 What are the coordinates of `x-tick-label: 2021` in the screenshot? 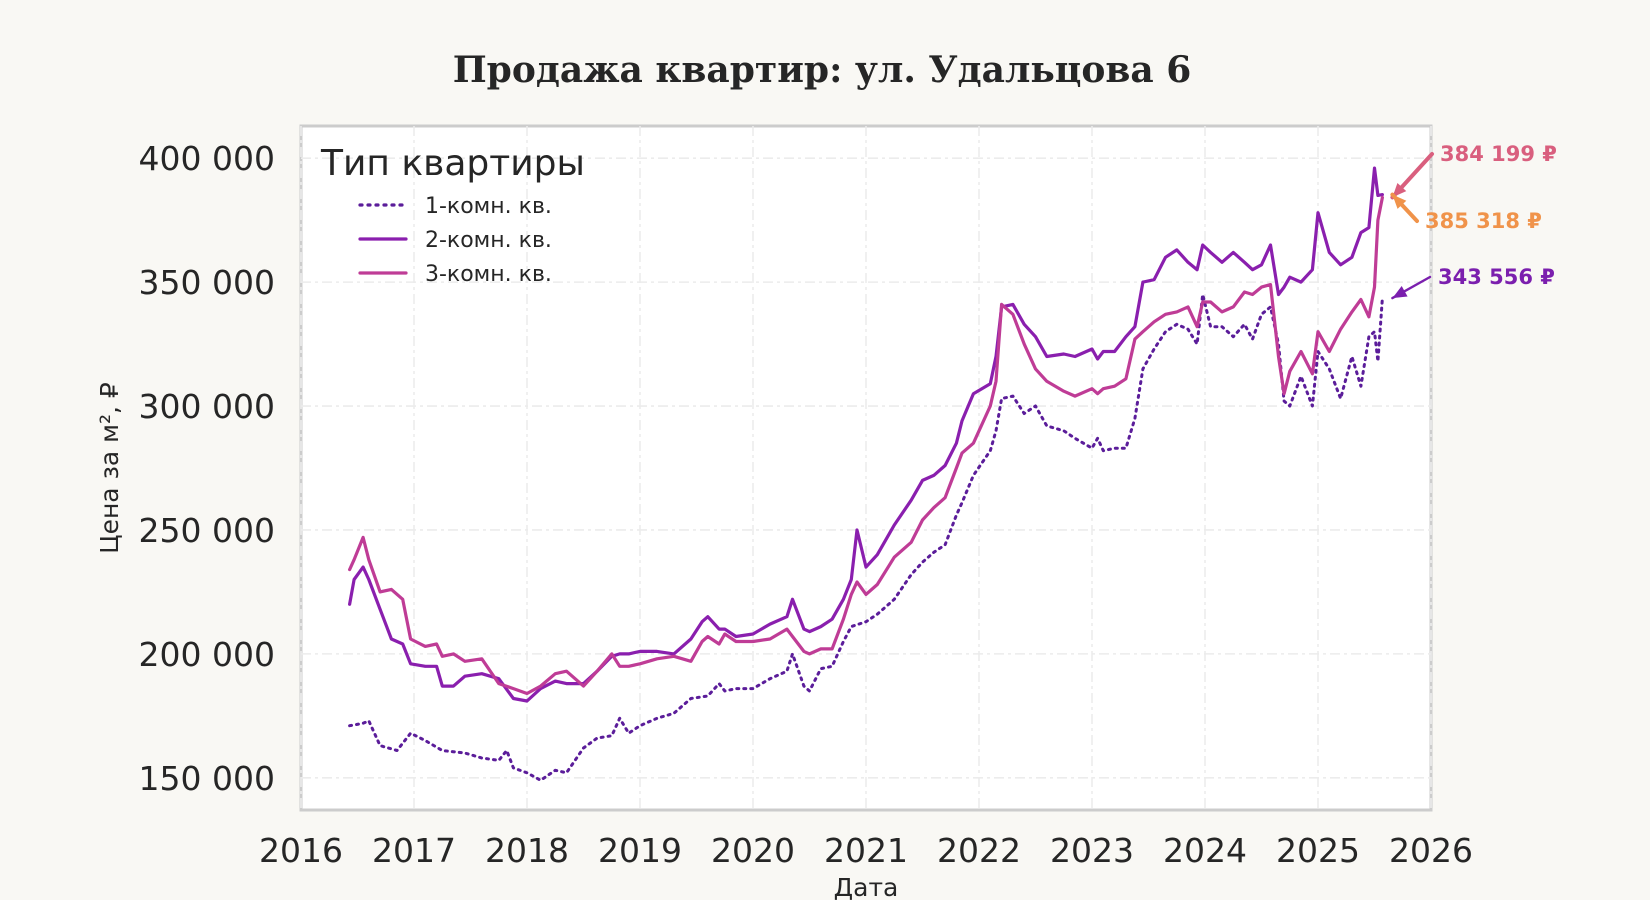 It's located at (866, 850).